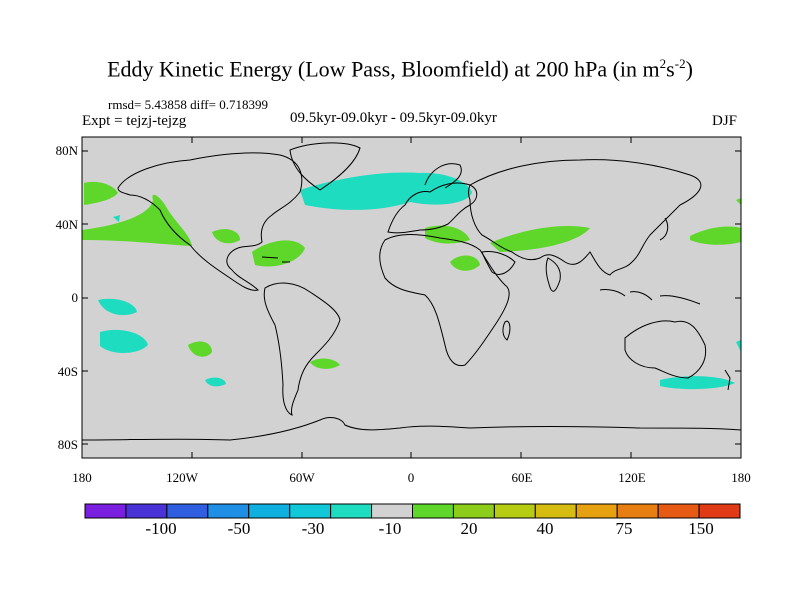 The image size is (800, 600). What do you see at coordinates (522, 477) in the screenshot?
I see `lon-label-60e: 60E` at bounding box center [522, 477].